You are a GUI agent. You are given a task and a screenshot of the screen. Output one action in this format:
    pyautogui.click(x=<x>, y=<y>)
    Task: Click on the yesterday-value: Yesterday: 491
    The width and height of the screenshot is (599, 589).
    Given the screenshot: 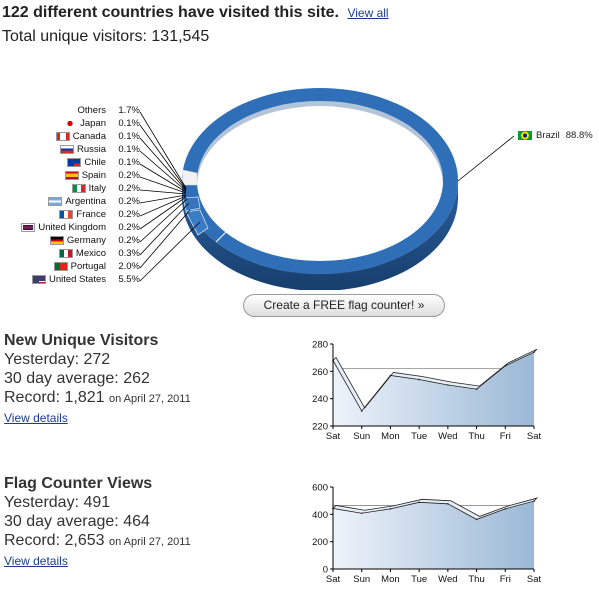 What is the action you would take?
    pyautogui.click(x=57, y=502)
    